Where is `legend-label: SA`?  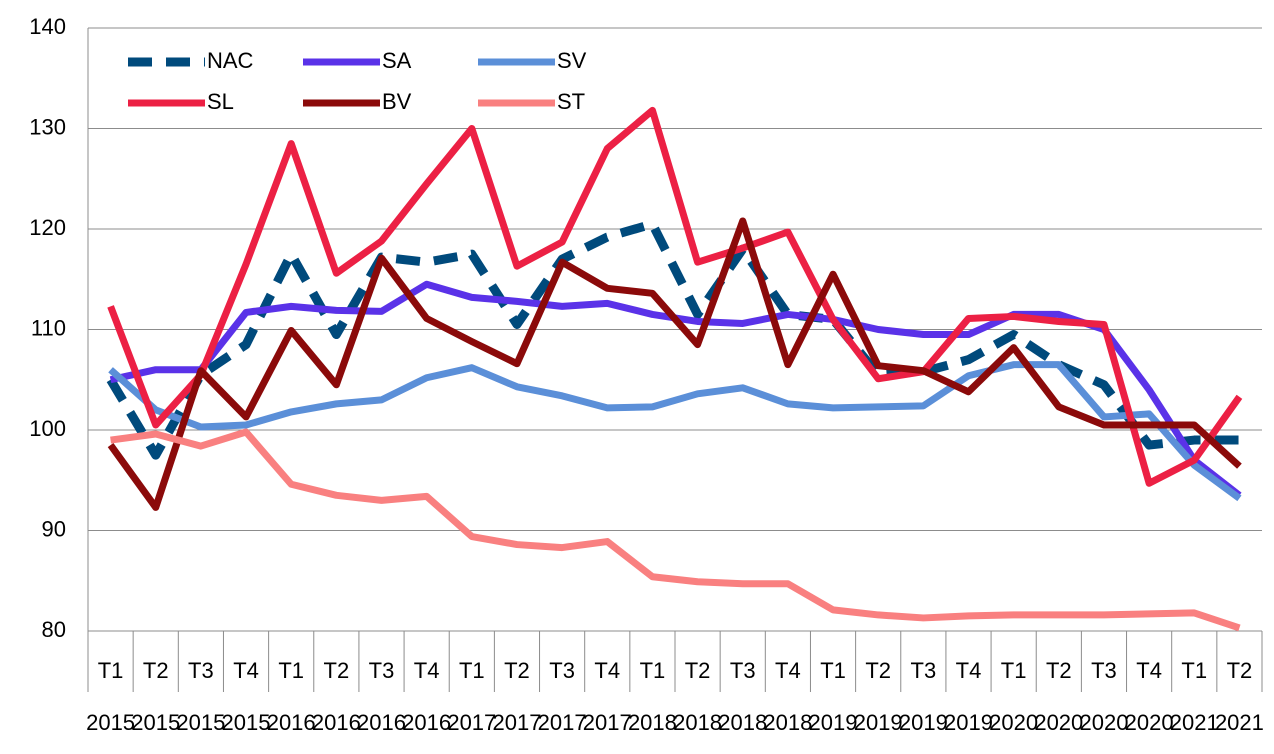 legend-label: SA is located at coordinates (397, 60).